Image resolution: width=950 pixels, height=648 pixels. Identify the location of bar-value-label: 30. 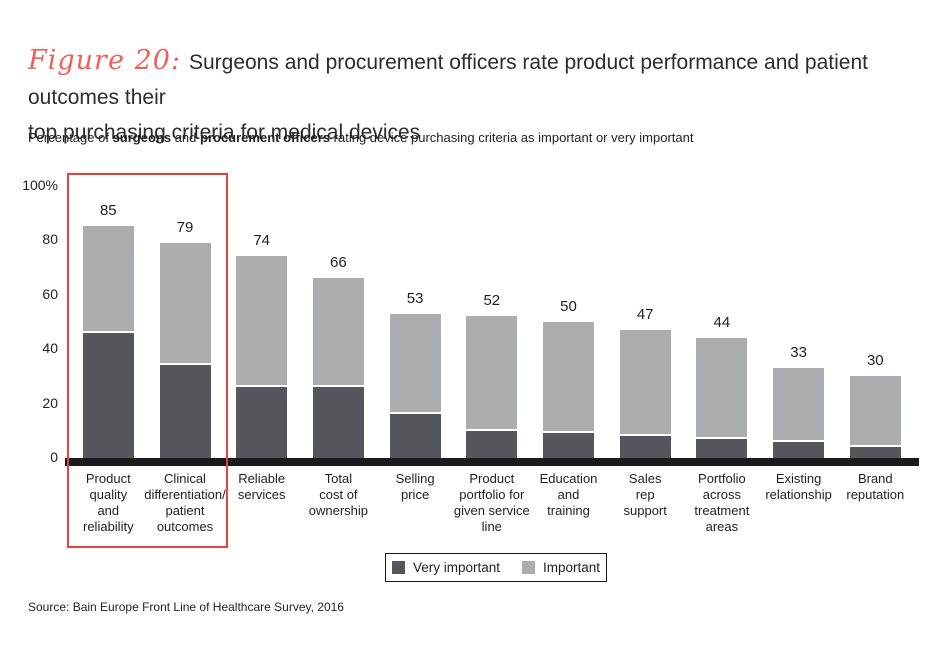
(875, 361).